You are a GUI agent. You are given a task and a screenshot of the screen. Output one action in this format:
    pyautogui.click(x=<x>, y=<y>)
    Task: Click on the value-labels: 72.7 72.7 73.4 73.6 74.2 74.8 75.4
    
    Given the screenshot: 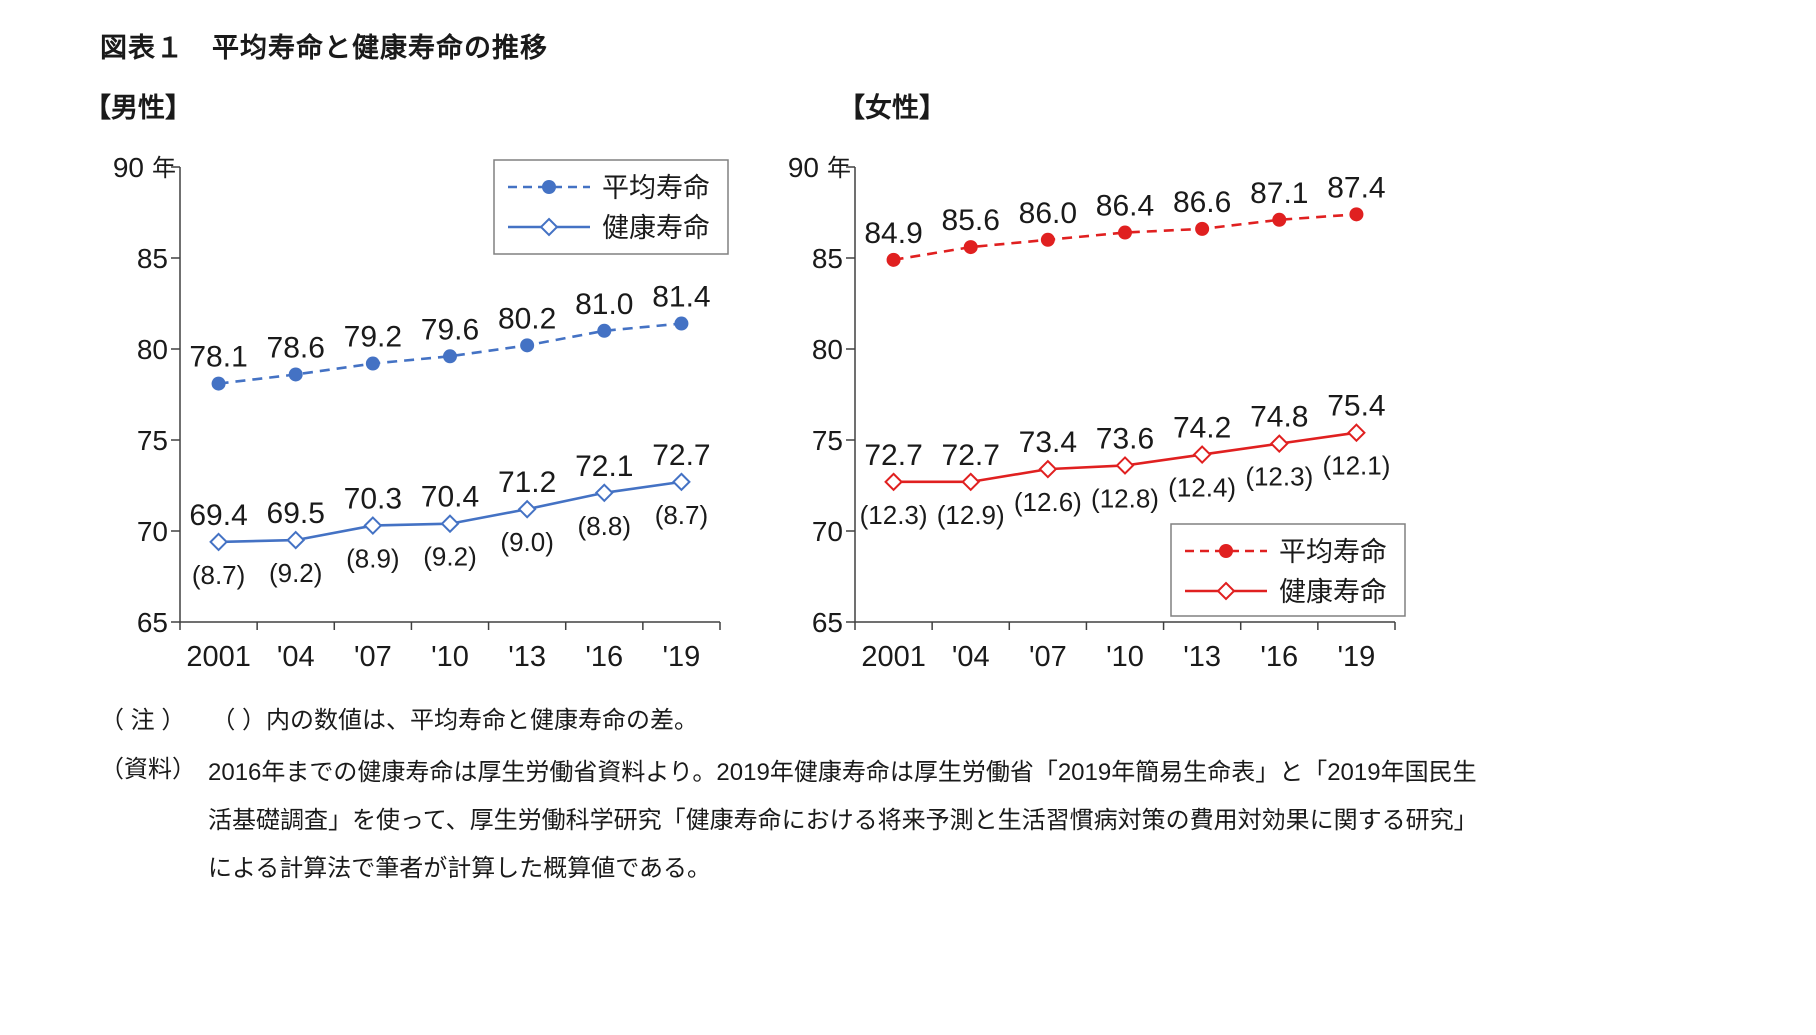 What is the action you would take?
    pyautogui.click(x=1124, y=431)
    